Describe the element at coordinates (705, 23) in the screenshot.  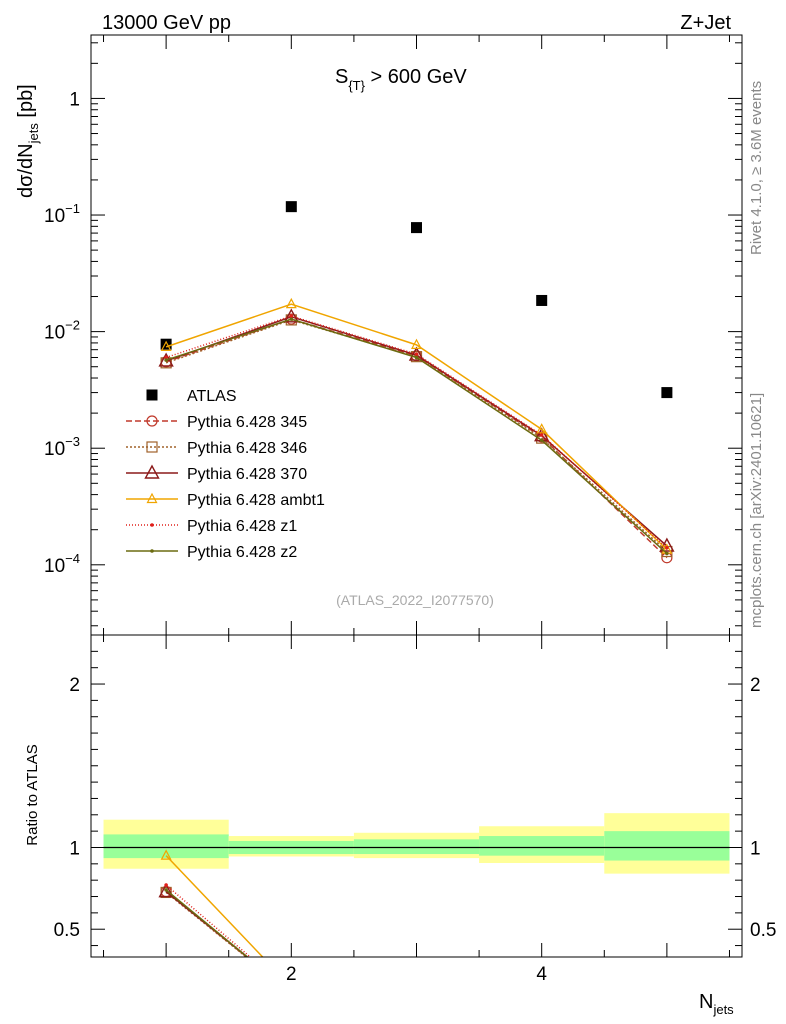
I see `header-right: Z+Jet` at that location.